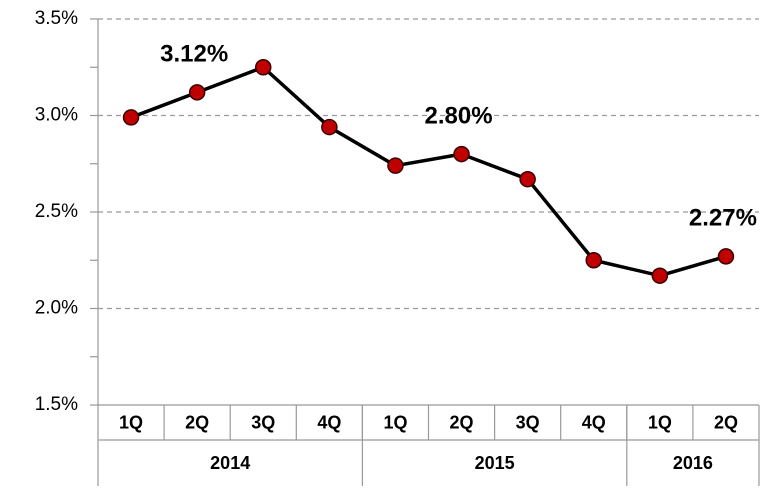  What do you see at coordinates (56, 115) in the screenshot?
I see `y-tick-label: 3.0%` at bounding box center [56, 115].